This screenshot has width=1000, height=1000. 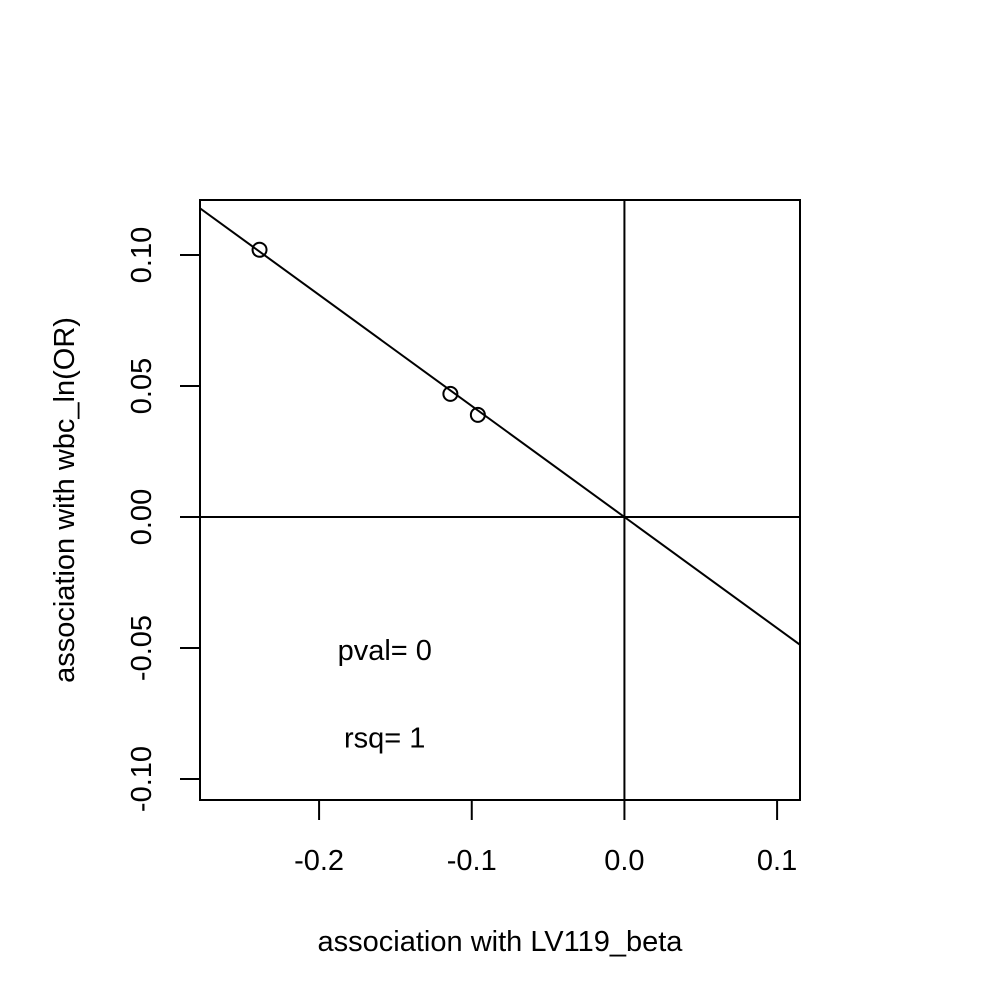 I want to click on y-axis-label: association with wbc_ln(OR), so click(x=65, y=500).